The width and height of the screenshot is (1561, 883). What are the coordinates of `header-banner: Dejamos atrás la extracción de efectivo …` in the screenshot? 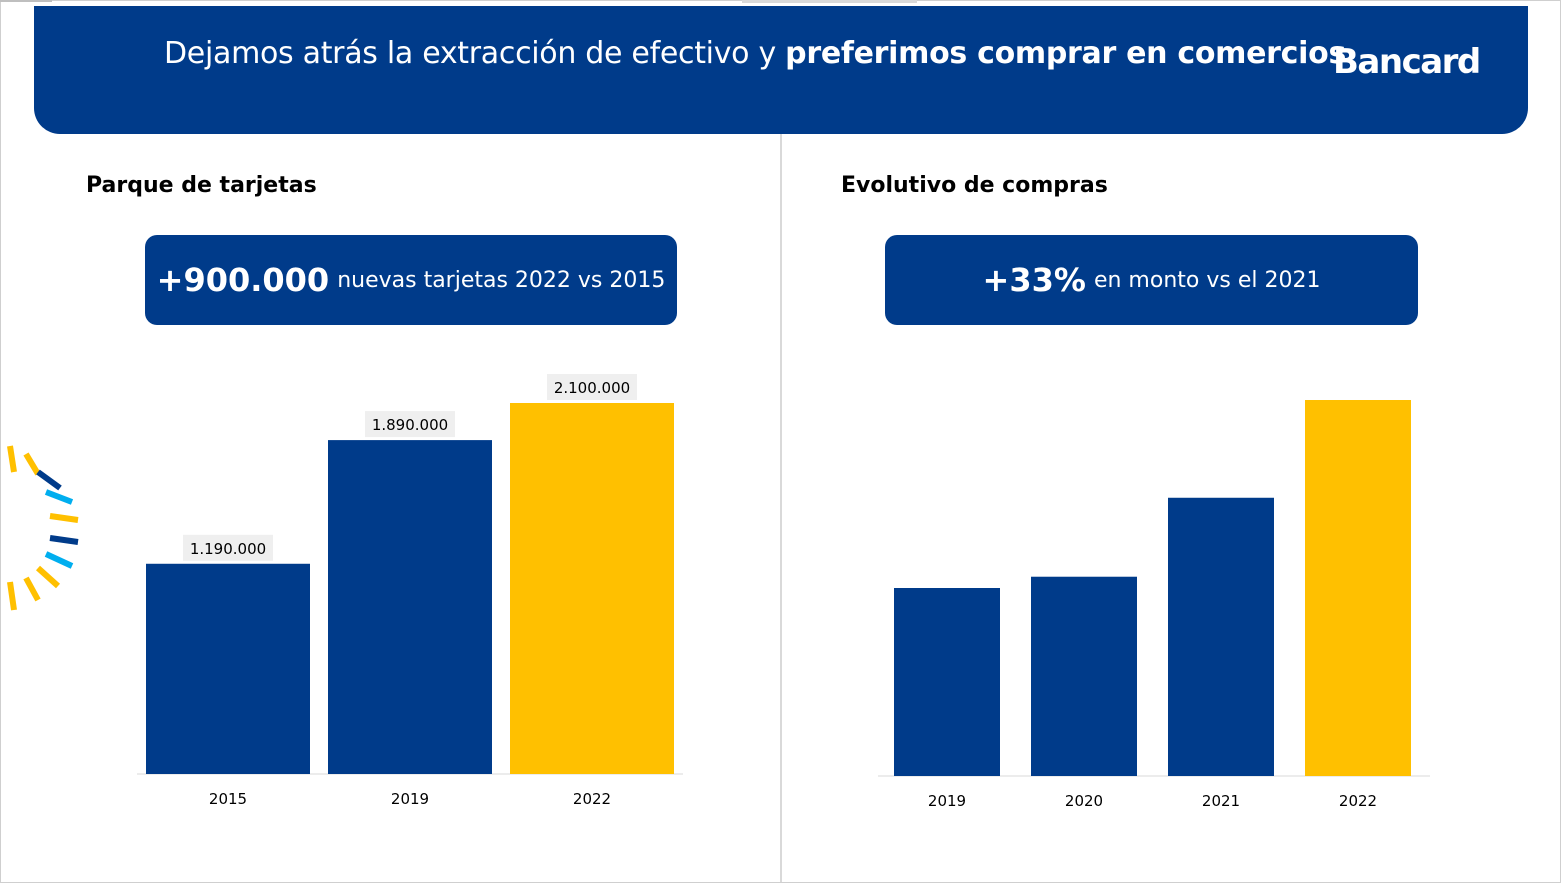 It's located at (781, 70).